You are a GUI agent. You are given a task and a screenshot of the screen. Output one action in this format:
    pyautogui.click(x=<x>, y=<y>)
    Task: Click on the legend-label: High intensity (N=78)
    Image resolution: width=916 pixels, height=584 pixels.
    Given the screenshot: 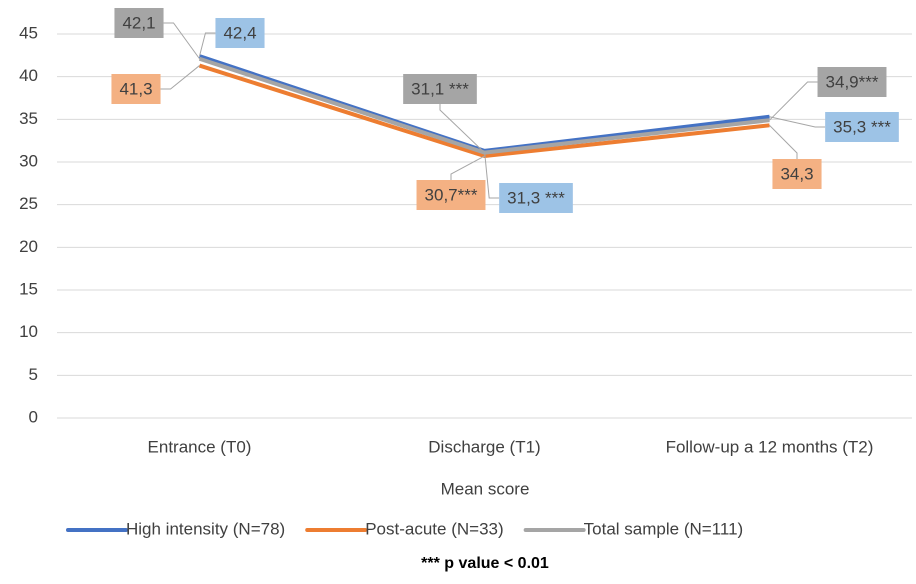 What is the action you would take?
    pyautogui.click(x=205, y=528)
    